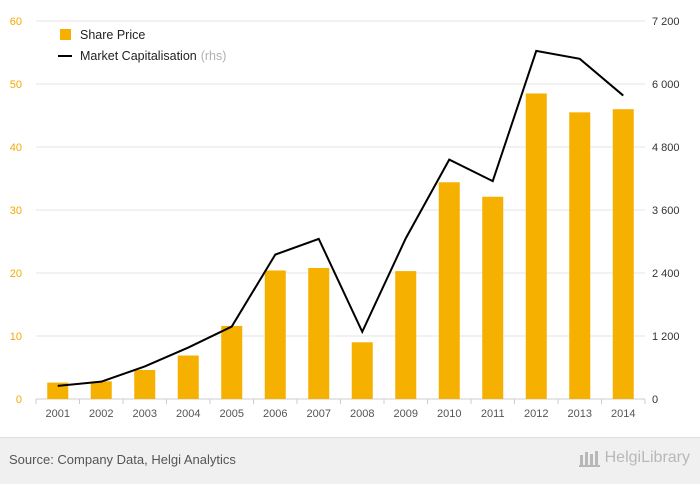 Image resolution: width=700 pixels, height=484 pixels. Describe the element at coordinates (232, 414) in the screenshot. I see `x-tick-label: 2005` at that location.